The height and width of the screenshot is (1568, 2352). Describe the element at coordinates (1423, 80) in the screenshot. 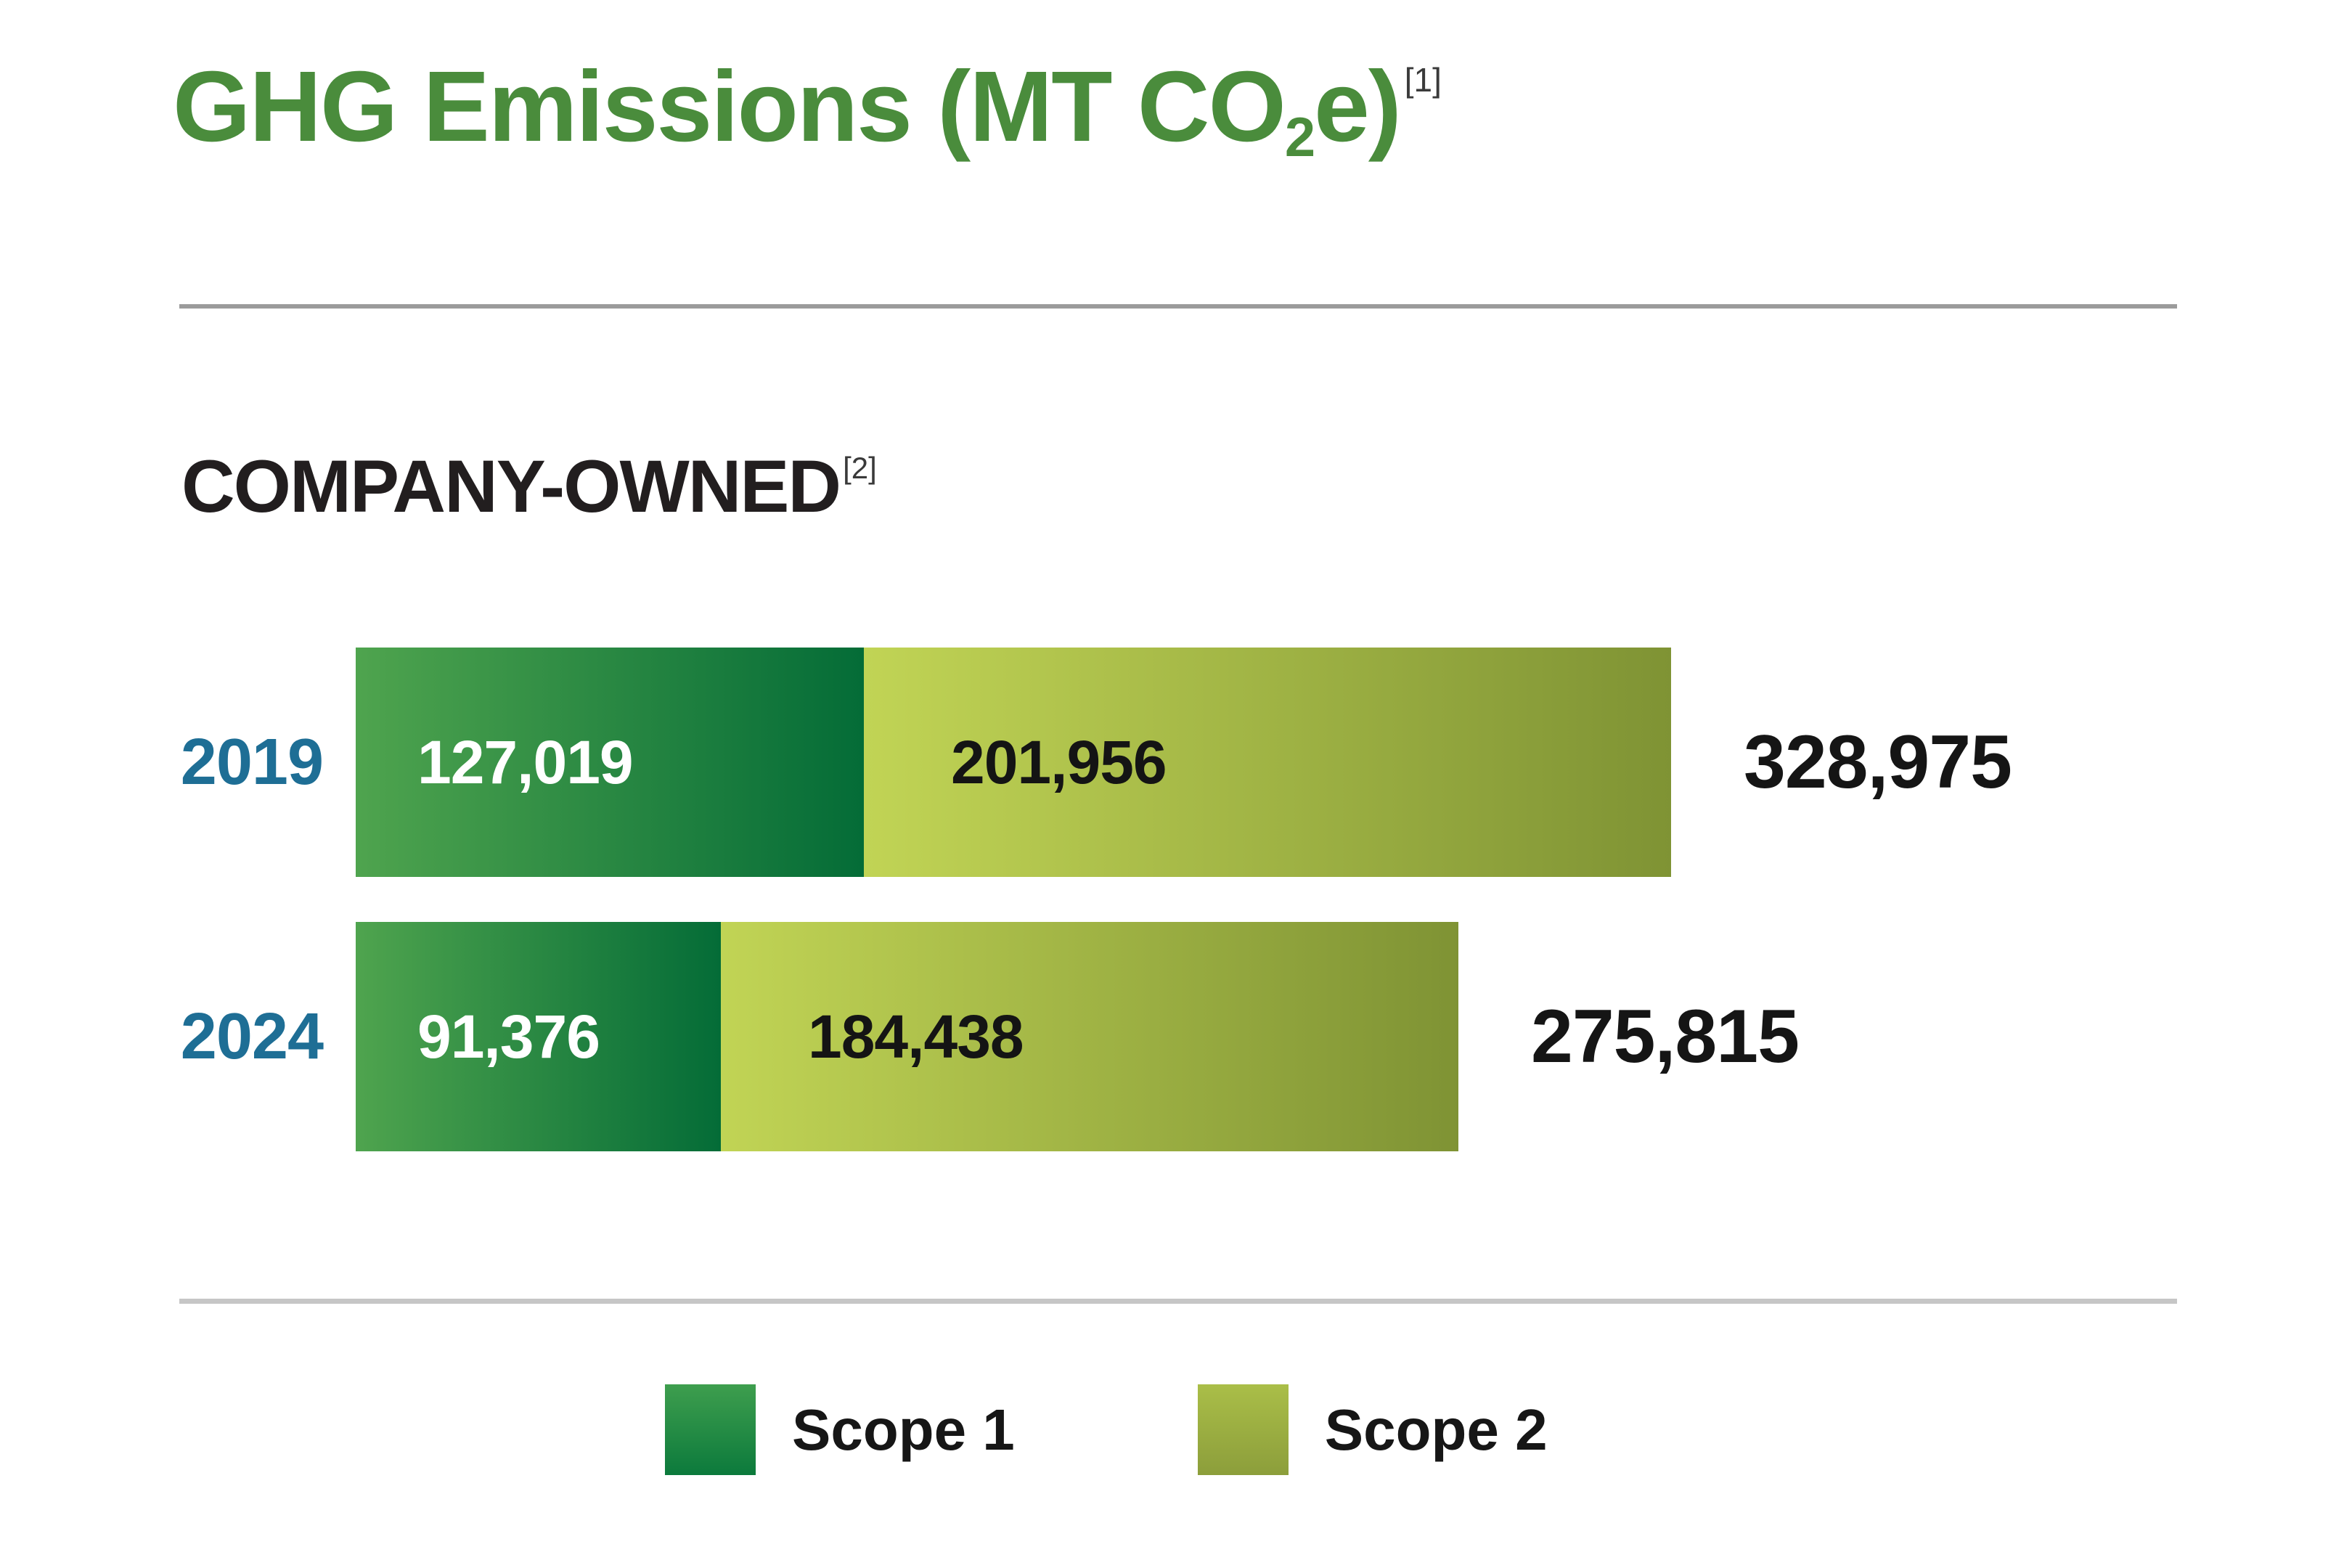

I see `title-footnote-marker: [1]` at that location.